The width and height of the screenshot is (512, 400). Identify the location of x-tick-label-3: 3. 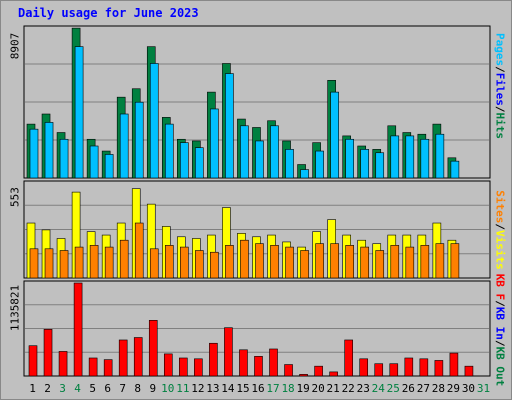
(62, 388).